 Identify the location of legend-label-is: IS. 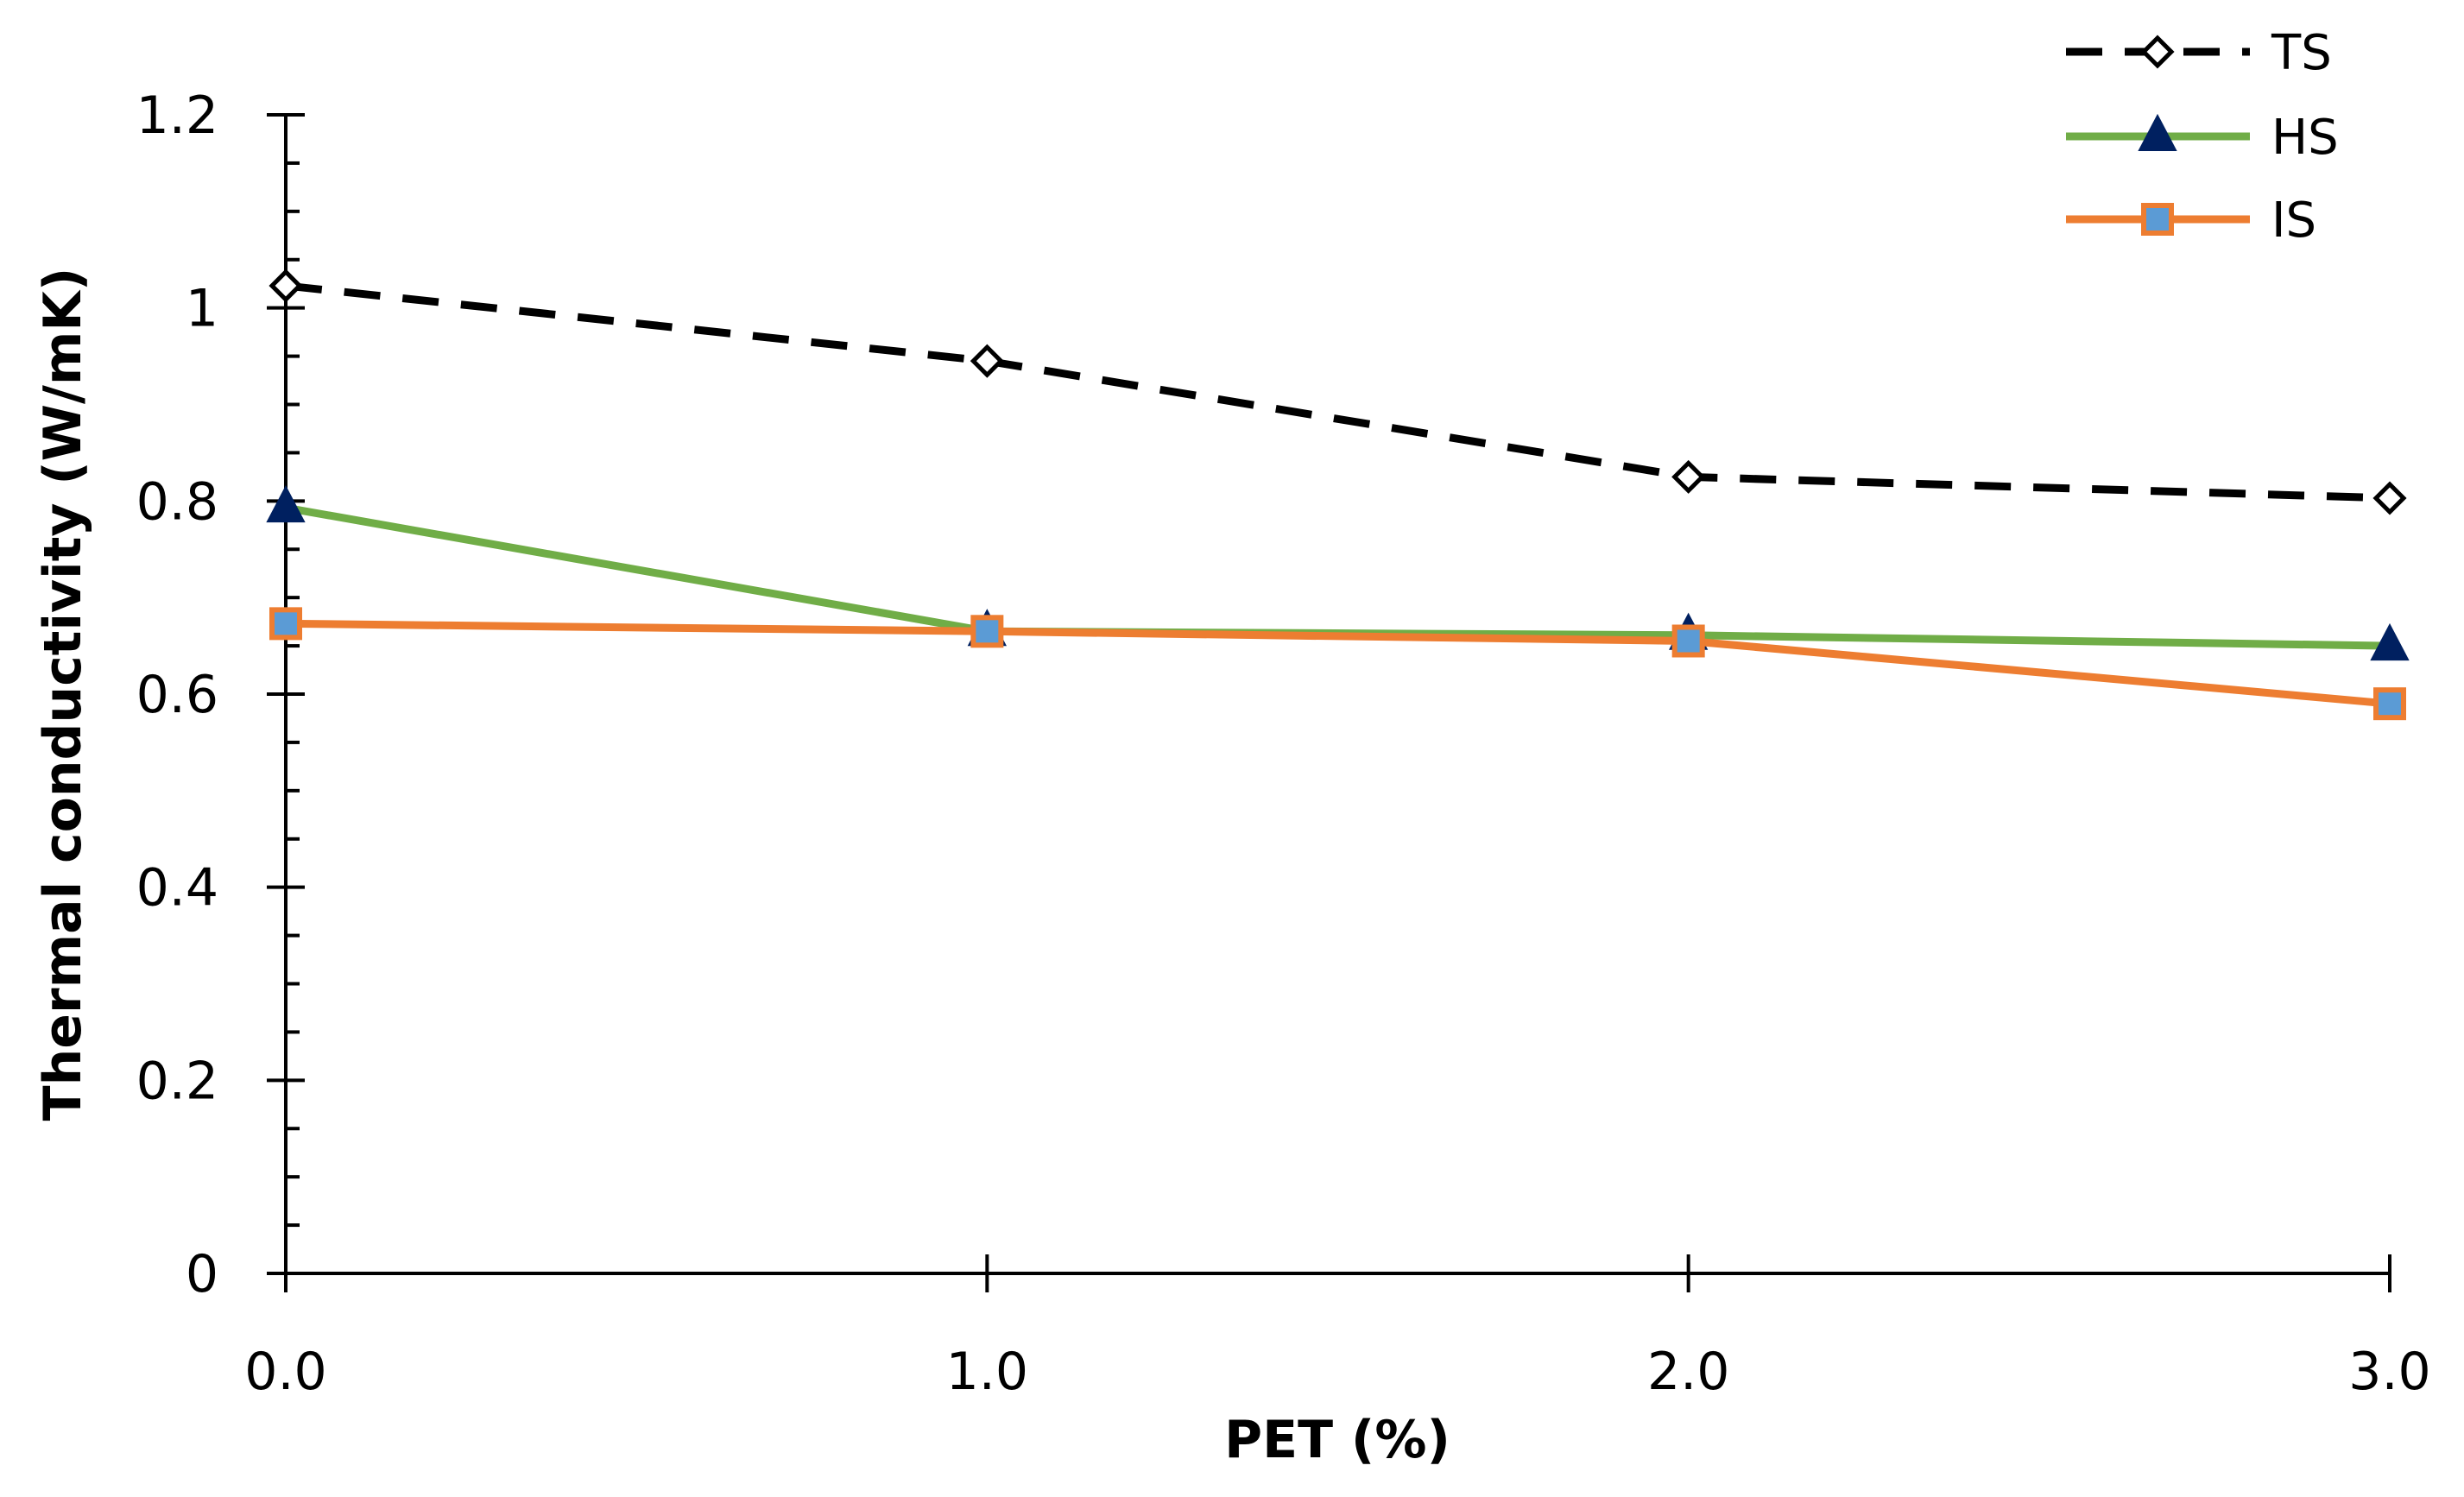
(2293, 221).